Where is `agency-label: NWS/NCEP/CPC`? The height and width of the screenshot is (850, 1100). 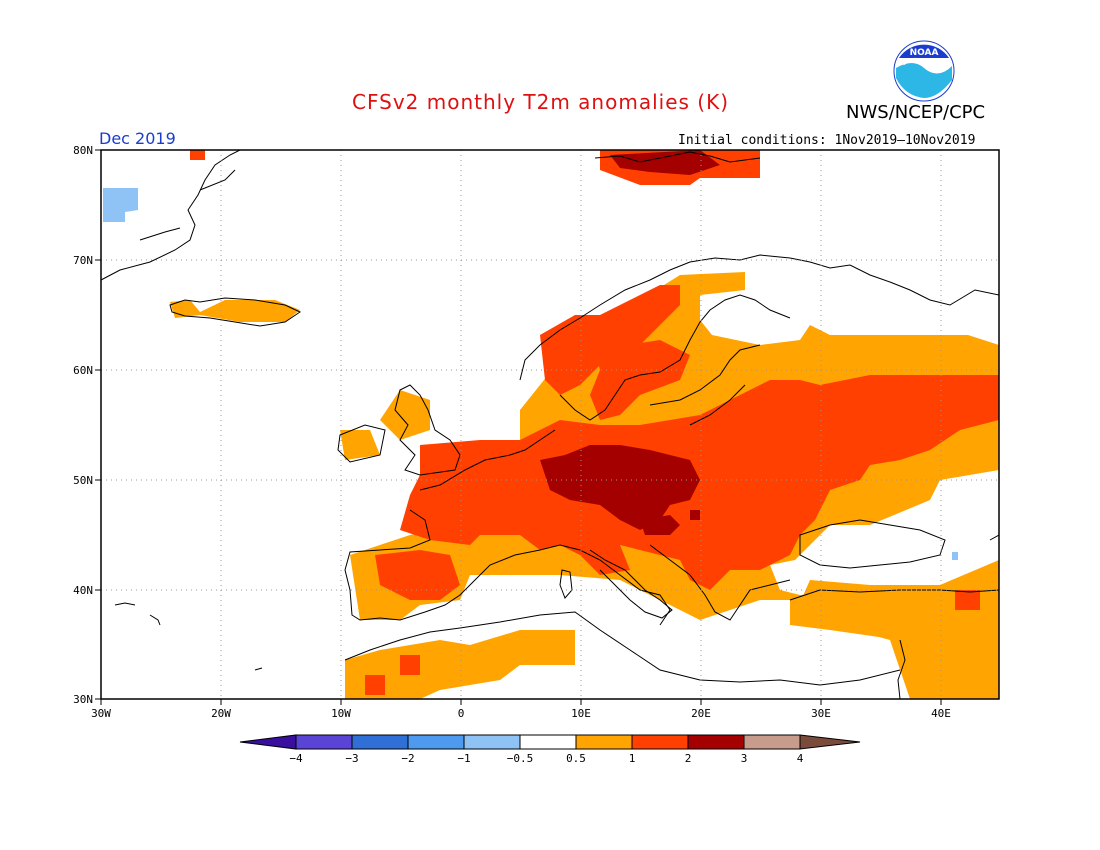
agency-label: NWS/NCEP/CPC is located at coordinates (916, 112).